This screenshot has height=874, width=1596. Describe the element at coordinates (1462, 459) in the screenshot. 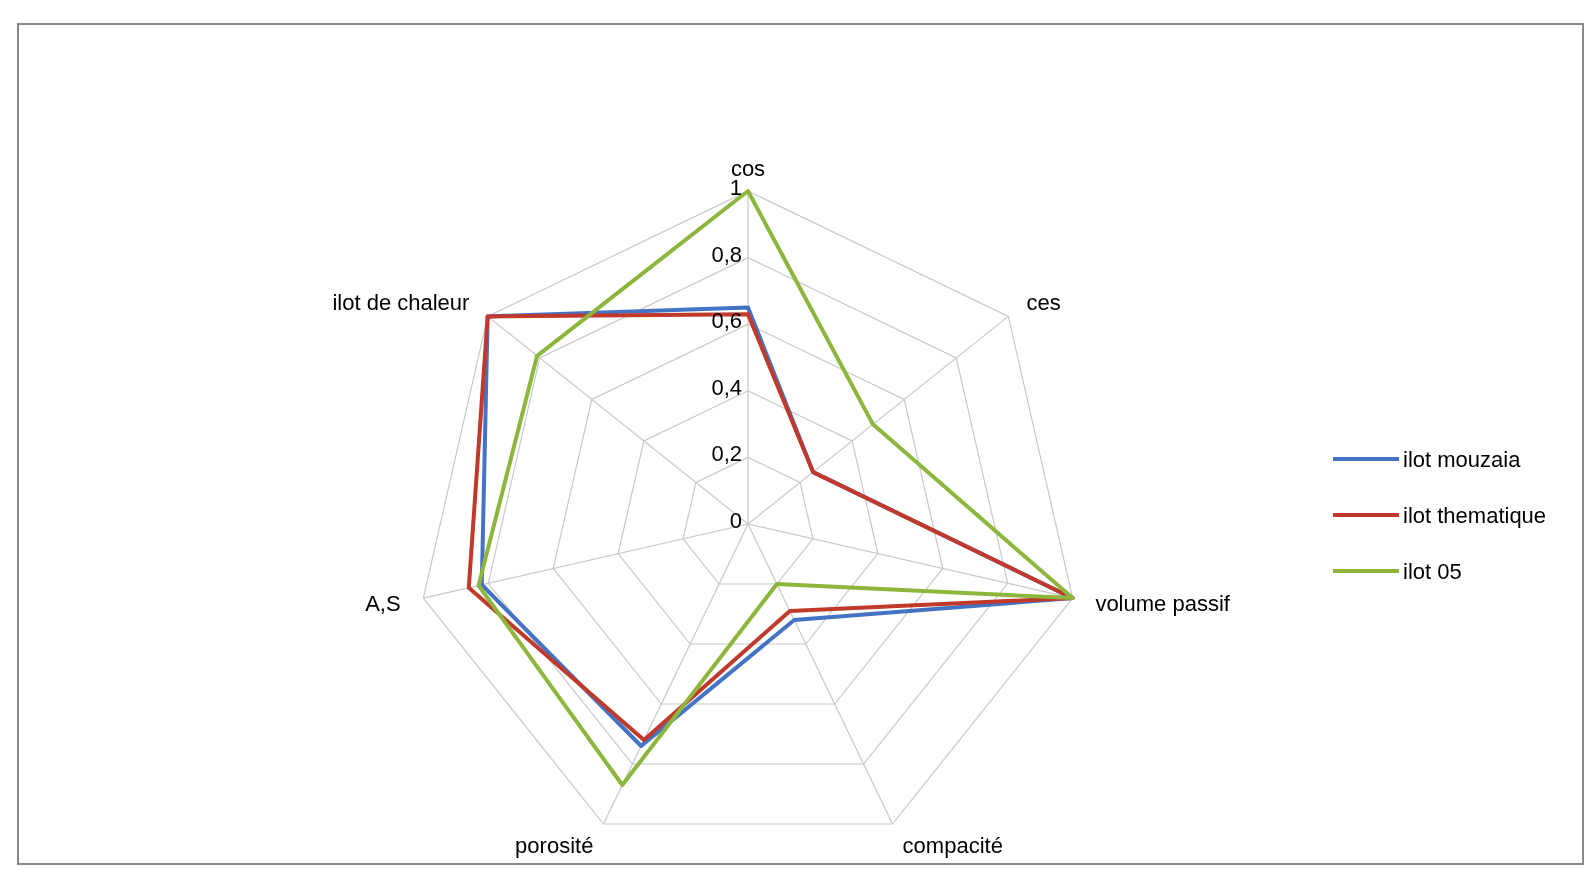

I see `legend-label: ilot mouzaia` at that location.